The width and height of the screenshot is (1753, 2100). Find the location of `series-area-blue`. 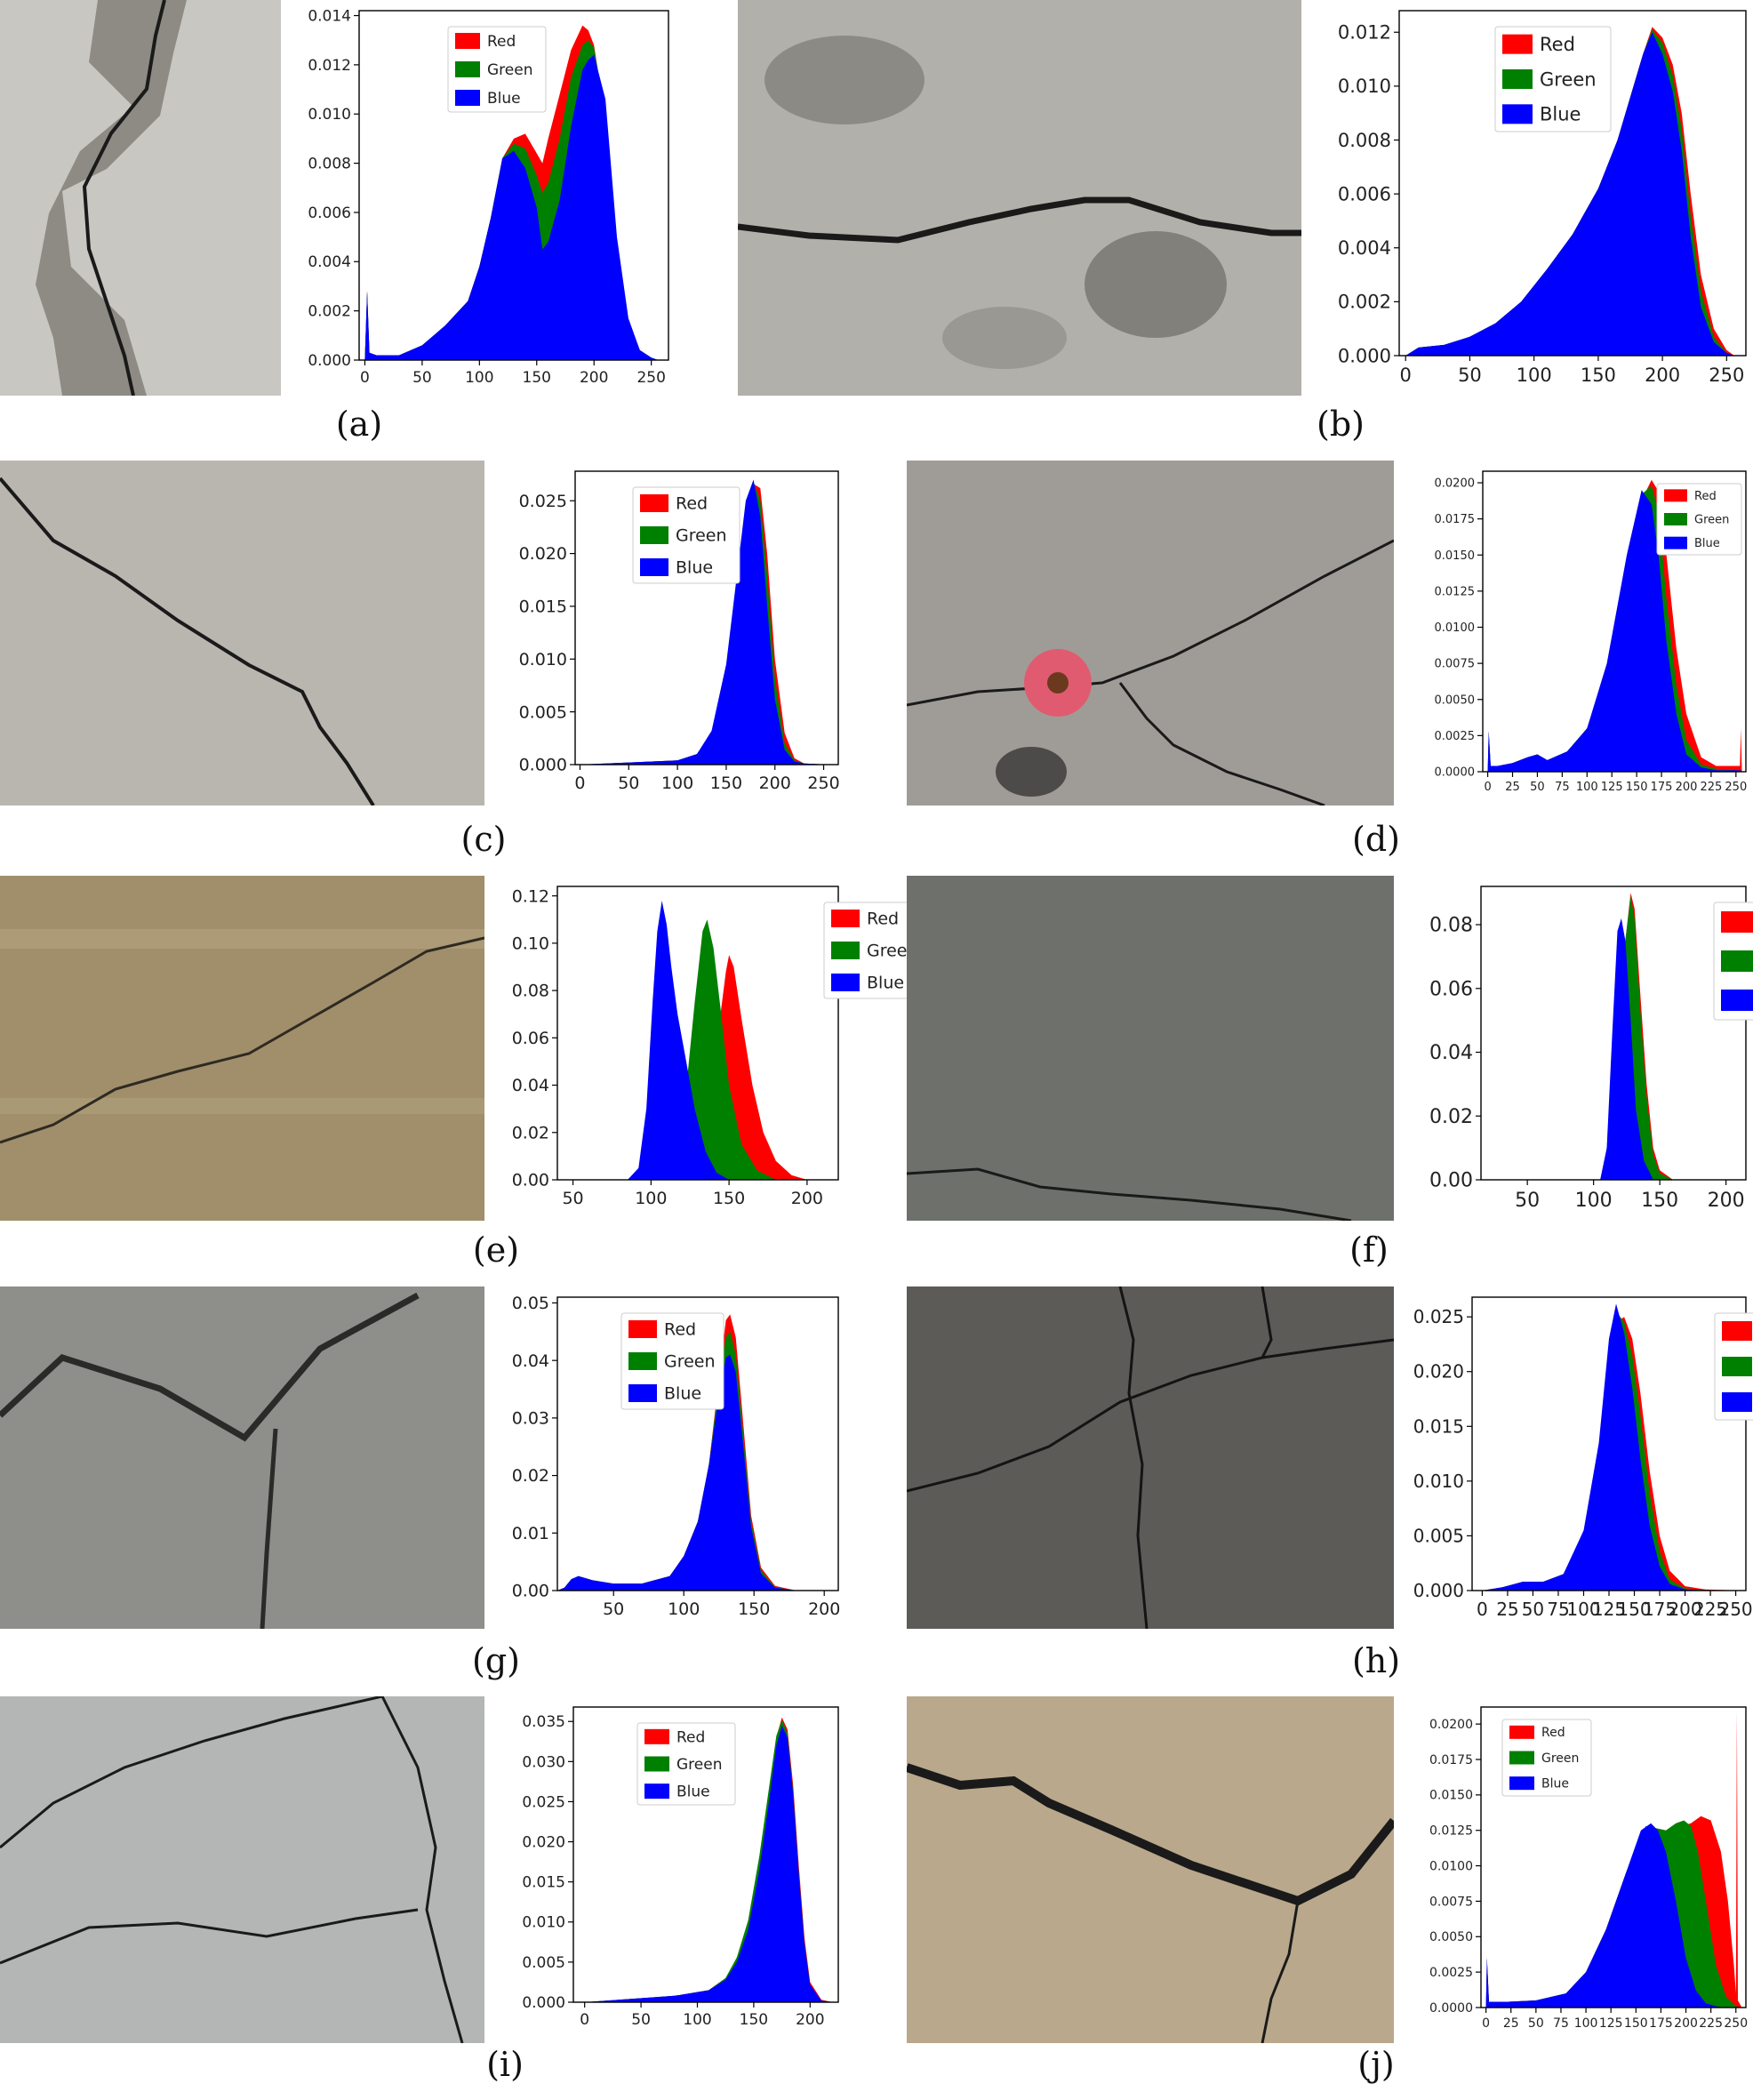

series-area-blue is located at coordinates (697, 1040).